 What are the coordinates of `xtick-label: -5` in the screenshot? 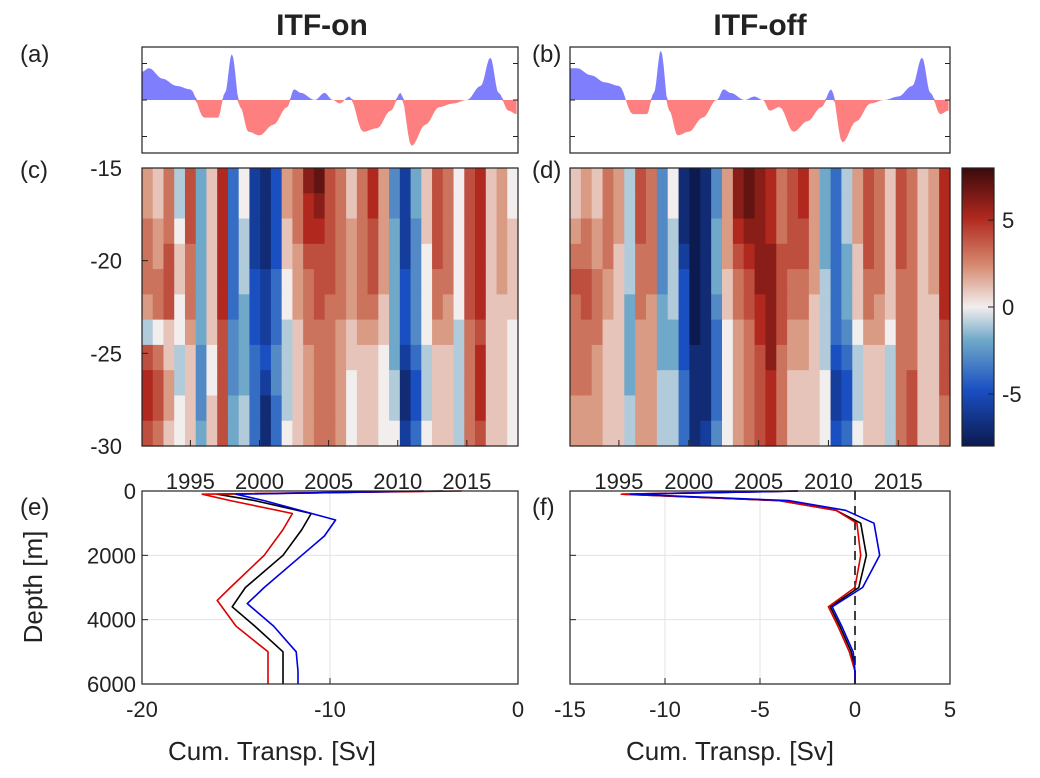 It's located at (760, 709).